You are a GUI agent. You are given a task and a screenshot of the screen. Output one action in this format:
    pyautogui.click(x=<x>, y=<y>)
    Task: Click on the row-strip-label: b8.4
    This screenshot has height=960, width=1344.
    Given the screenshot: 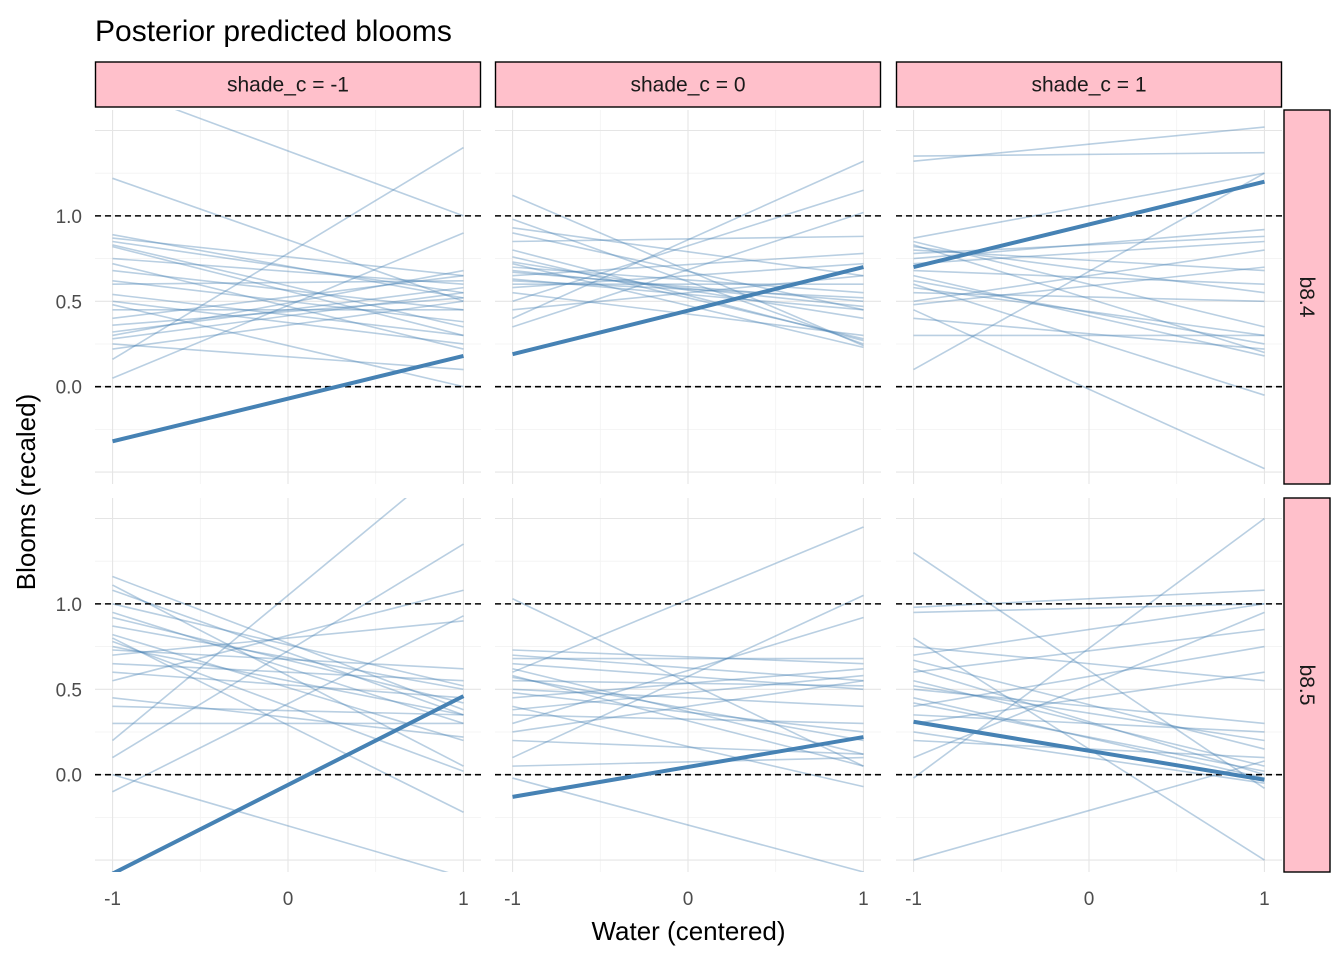 What is the action you would take?
    pyautogui.click(x=1306, y=297)
    